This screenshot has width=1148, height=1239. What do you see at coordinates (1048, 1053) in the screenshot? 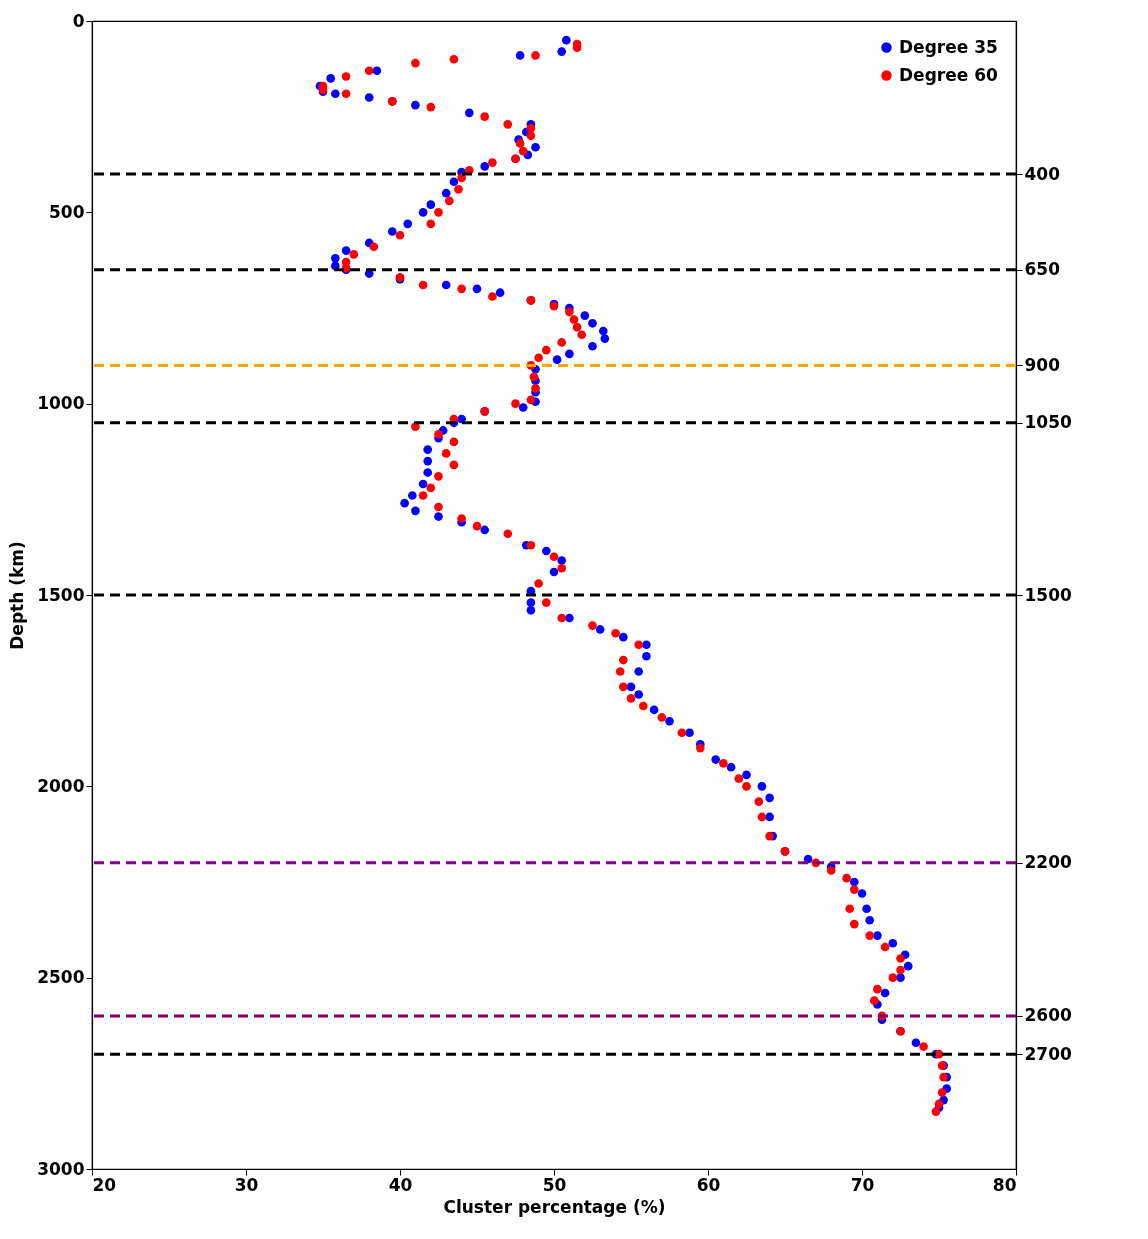
I see `y2-tick-label: 2700` at bounding box center [1048, 1053].